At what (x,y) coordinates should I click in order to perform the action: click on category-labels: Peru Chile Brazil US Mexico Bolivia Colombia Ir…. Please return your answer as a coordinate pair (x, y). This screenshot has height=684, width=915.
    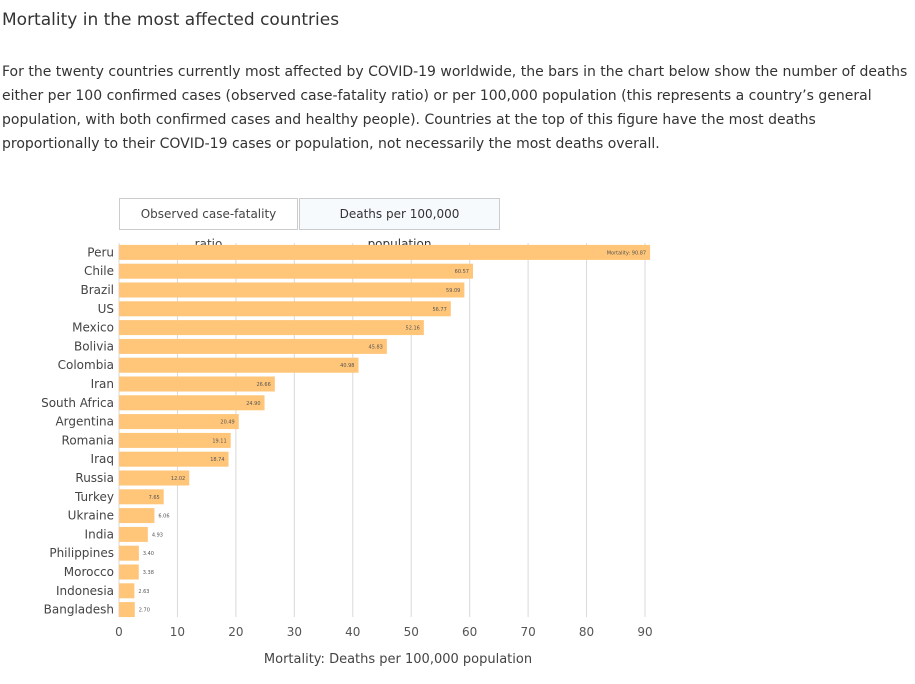
    Looking at the image, I should click on (77, 430).